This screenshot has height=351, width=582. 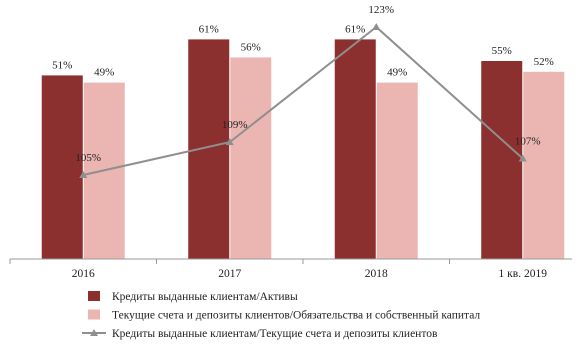 I want to click on x-tick-label-2: 2018, so click(x=376, y=274).